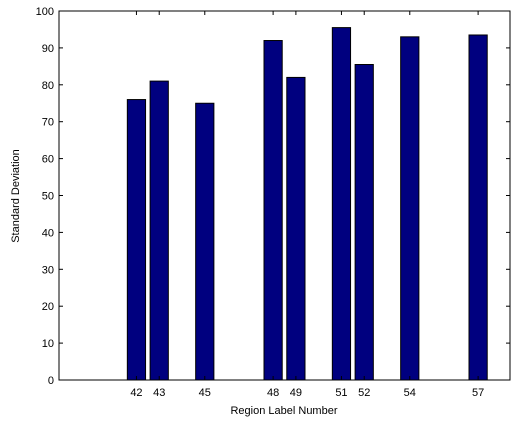  Describe the element at coordinates (48, 86) in the screenshot. I see `y-tick-label: 80` at that location.